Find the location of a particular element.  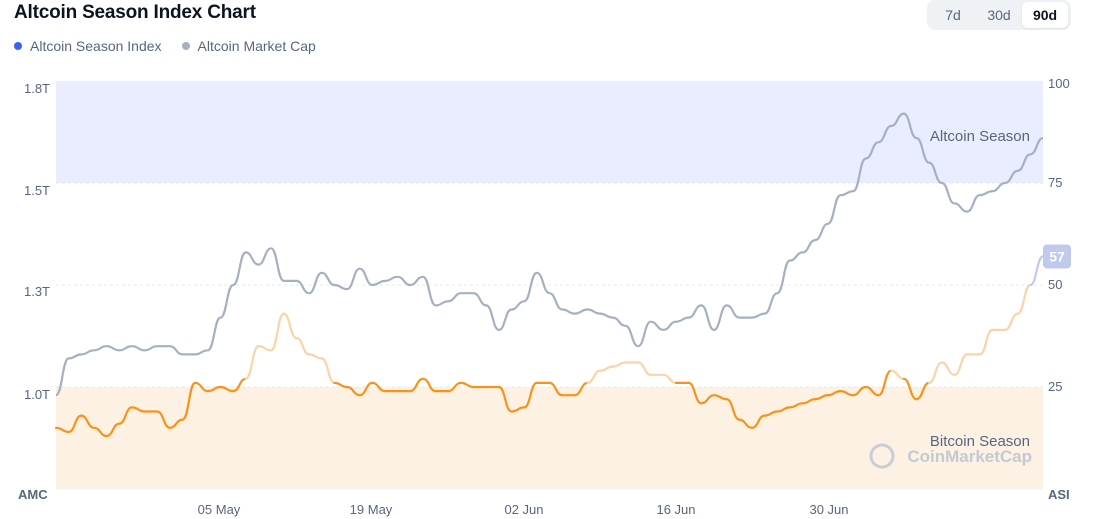

tab-7d: 7d is located at coordinates (953, 15).